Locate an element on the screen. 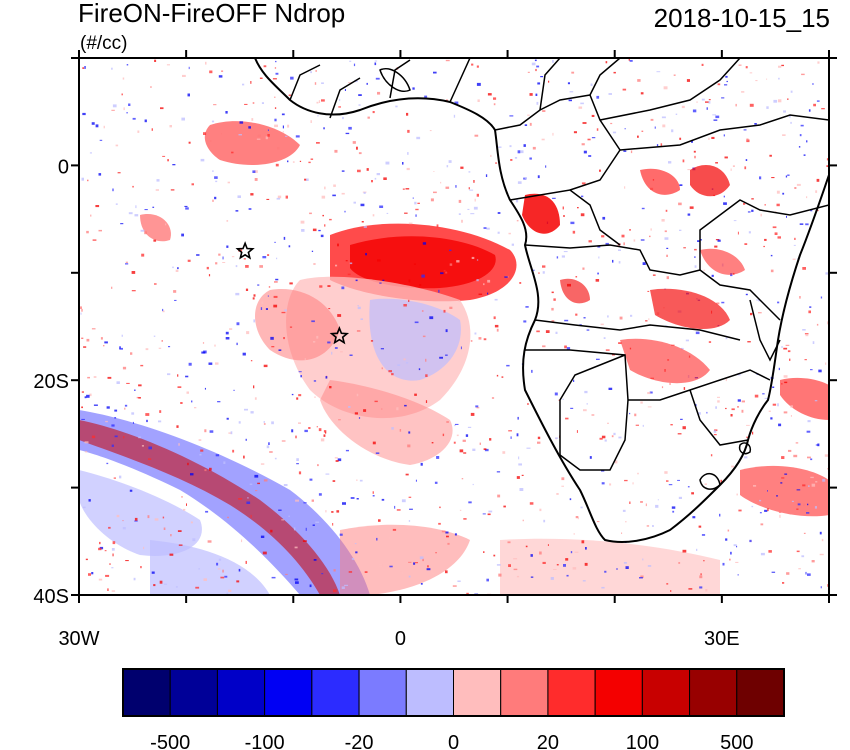  units-label: (#/cc) is located at coordinates (104, 43).